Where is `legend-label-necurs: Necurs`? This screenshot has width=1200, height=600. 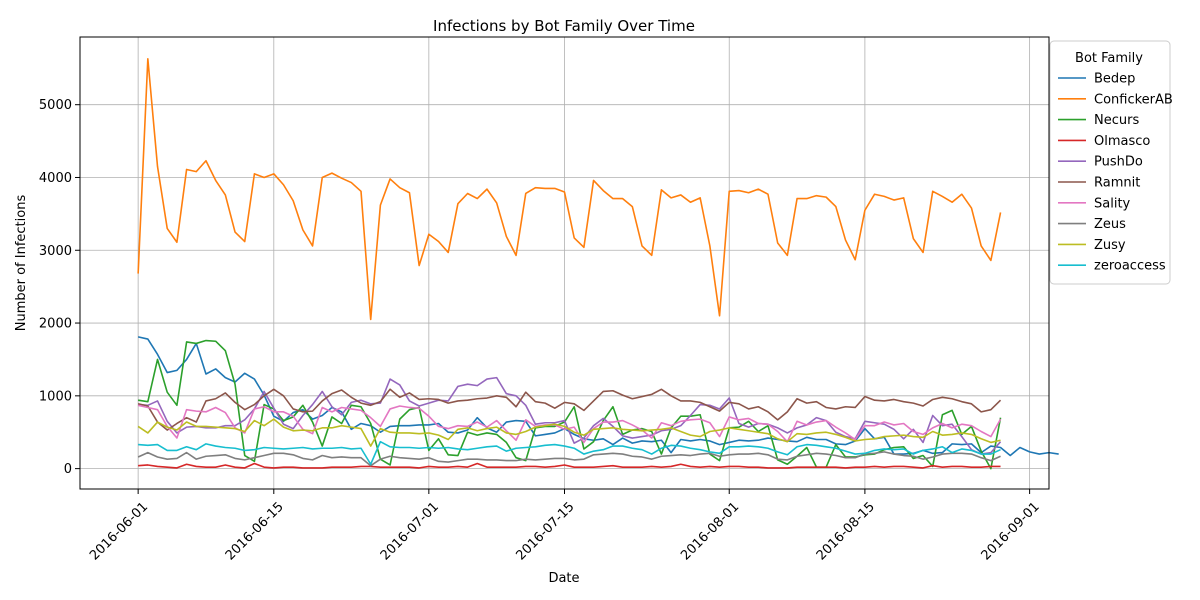
legend-label-necurs: Necurs is located at coordinates (1116, 120).